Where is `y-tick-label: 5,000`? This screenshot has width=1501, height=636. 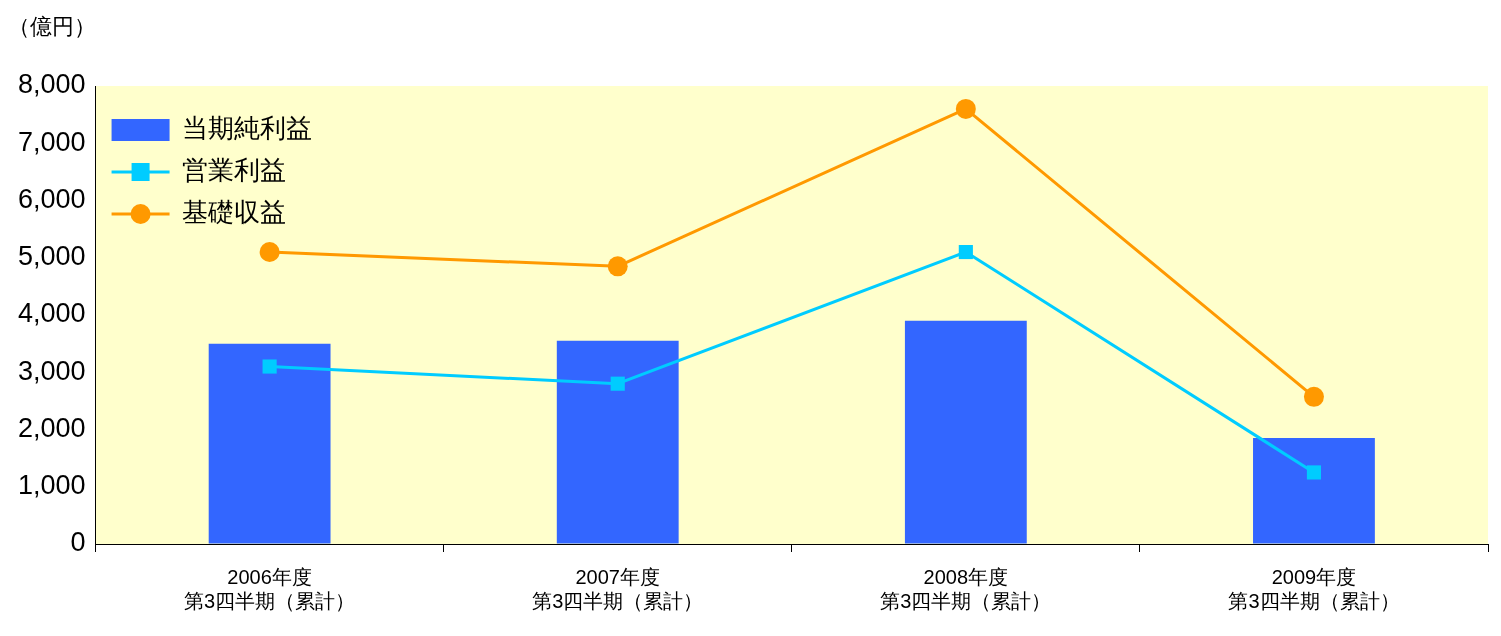
y-tick-label: 5,000 is located at coordinates (51, 256).